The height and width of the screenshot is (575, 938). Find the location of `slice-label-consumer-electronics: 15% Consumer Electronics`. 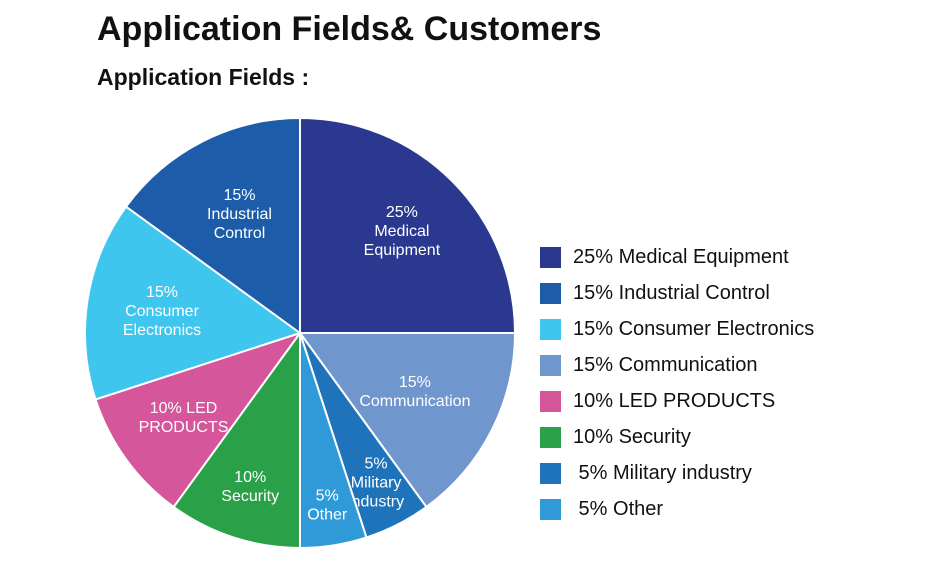

slice-label-consumer-electronics: 15% Consumer Electronics is located at coordinates (162, 311).